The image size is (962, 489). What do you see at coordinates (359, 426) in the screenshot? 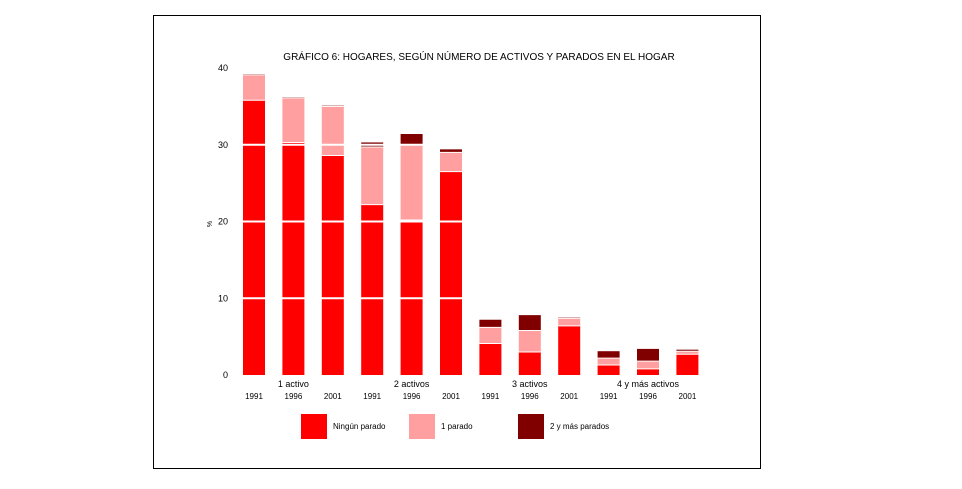
I see `legend-label: Ningún parado` at bounding box center [359, 426].